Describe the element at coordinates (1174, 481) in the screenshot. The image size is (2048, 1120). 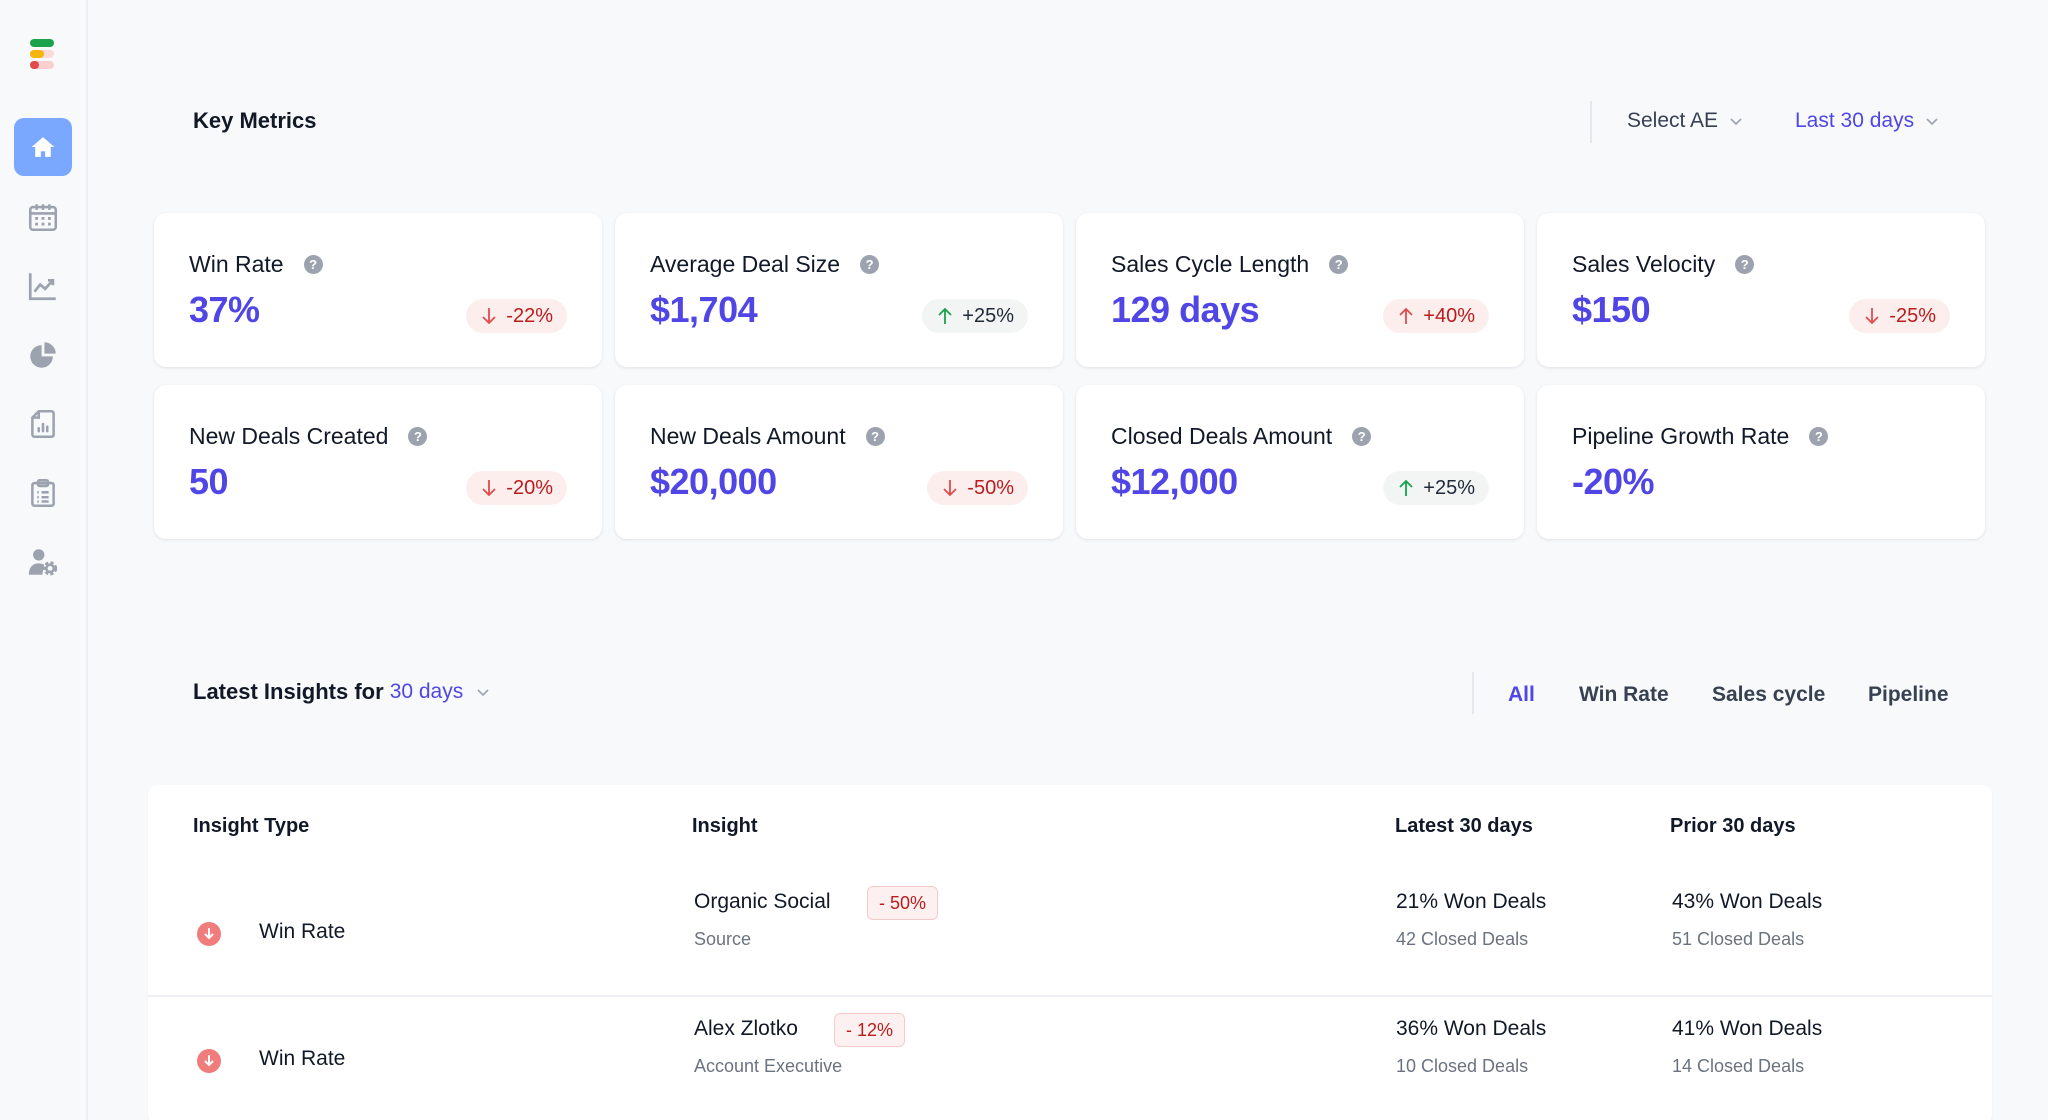
I see `metric-value: $12,000` at that location.